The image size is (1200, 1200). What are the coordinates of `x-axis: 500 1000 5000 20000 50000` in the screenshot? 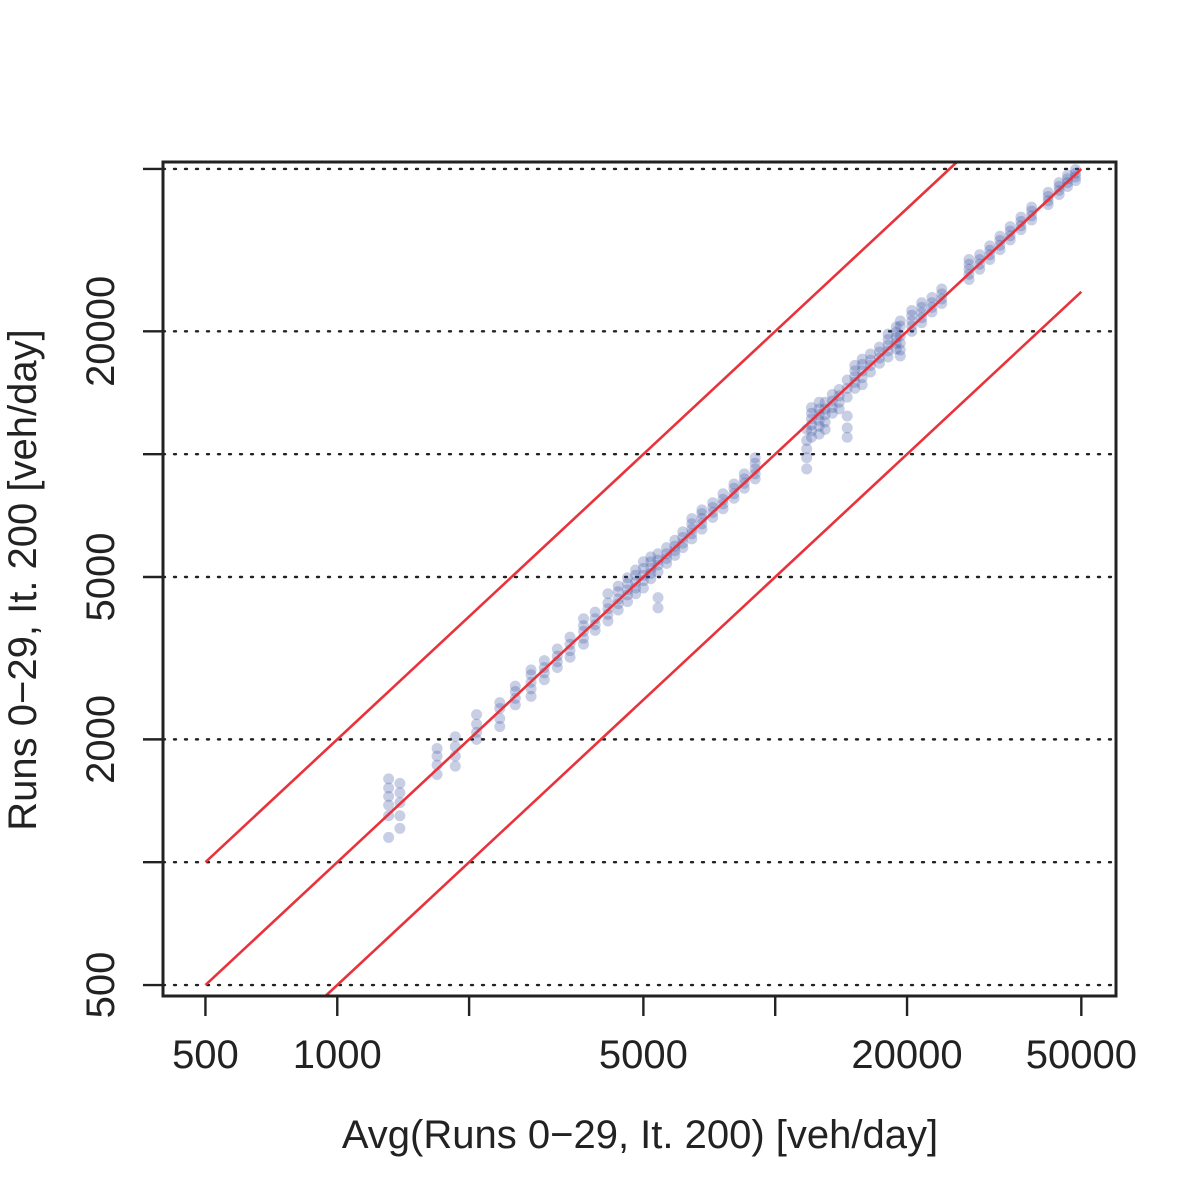 It's located at (654, 1036).